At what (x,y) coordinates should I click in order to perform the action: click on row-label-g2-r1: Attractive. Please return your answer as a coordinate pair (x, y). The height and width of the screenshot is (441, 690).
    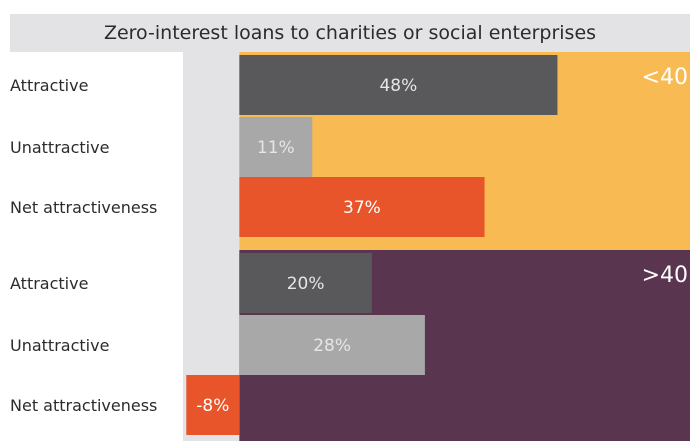
    Looking at the image, I should click on (49, 283).